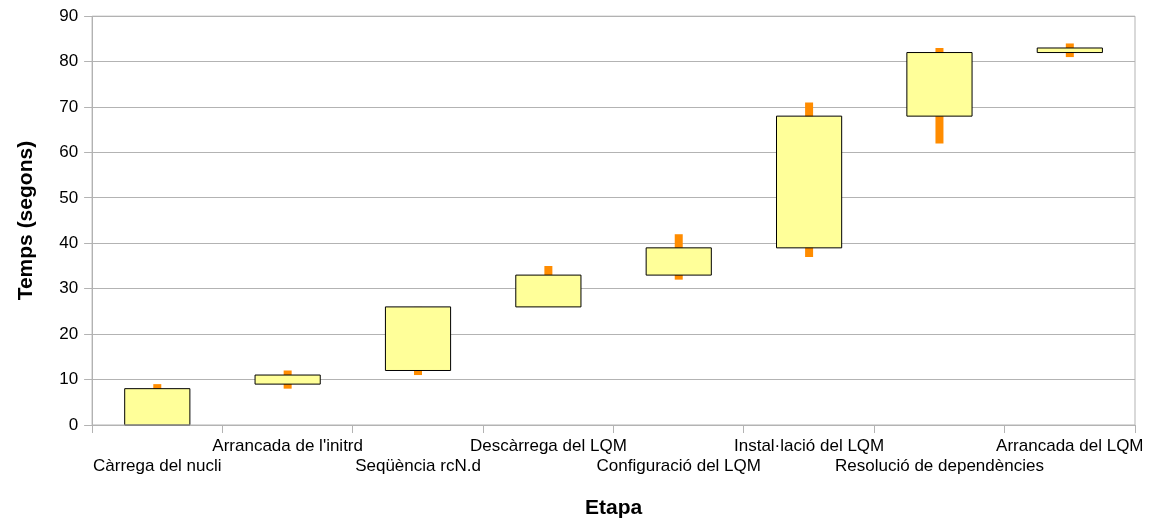  I want to click on x-tick-label: Seqüència rcN.d, so click(418, 466).